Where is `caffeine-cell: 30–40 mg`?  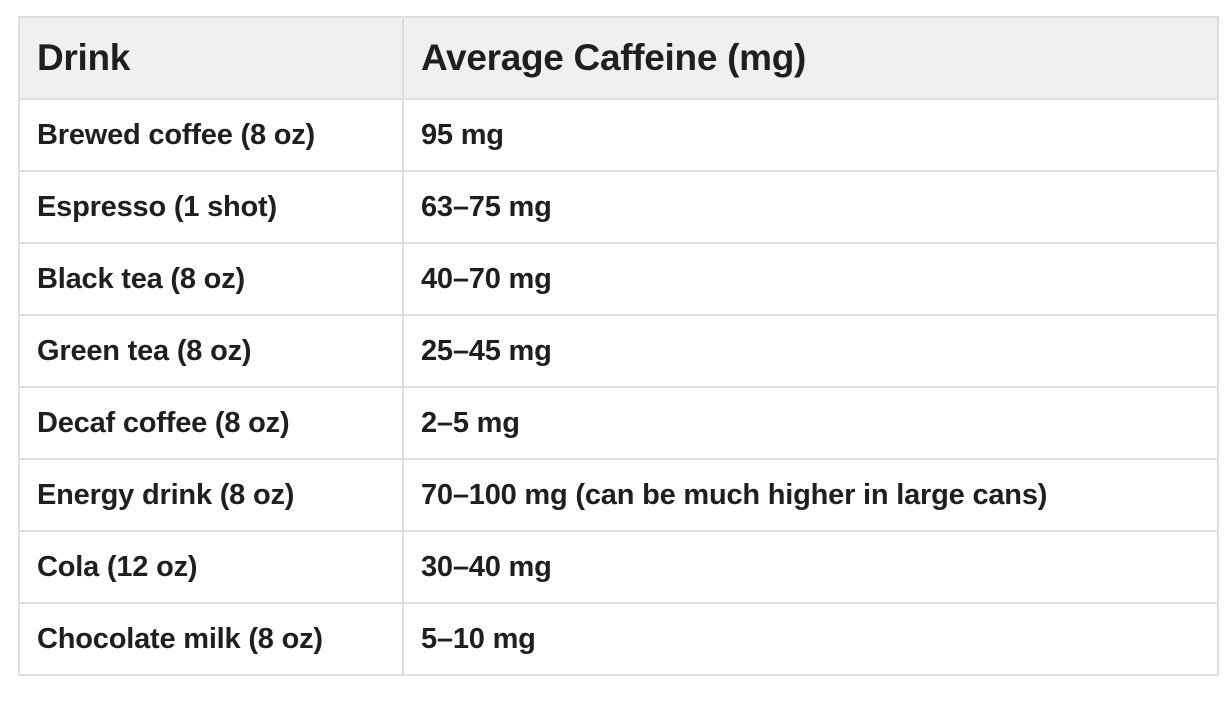 caffeine-cell: 30–40 mg is located at coordinates (810, 567).